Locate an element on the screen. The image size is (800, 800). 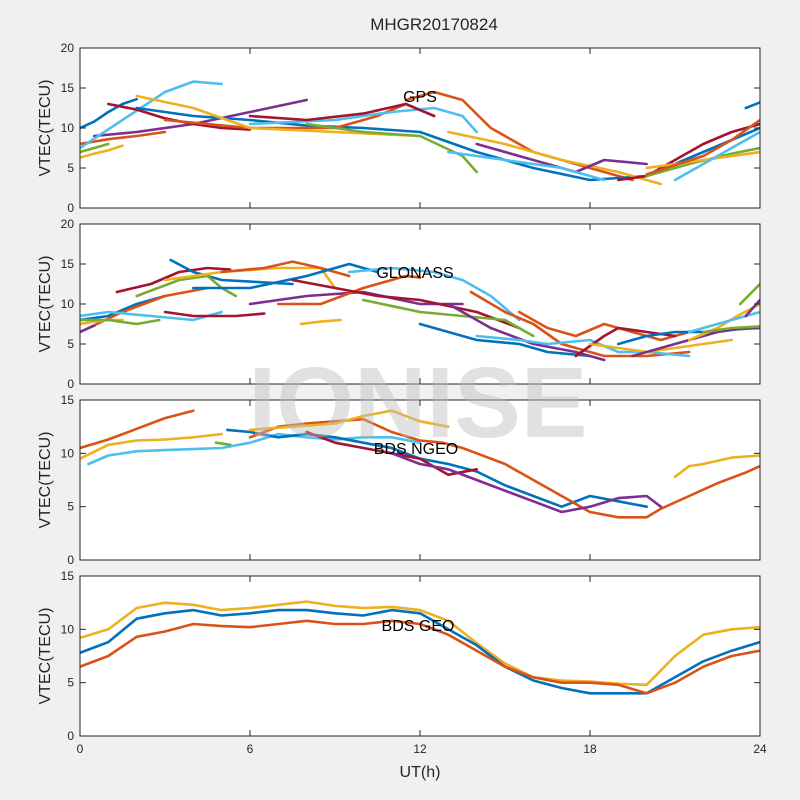
x-tick-label: 6 is located at coordinates (250, 749).